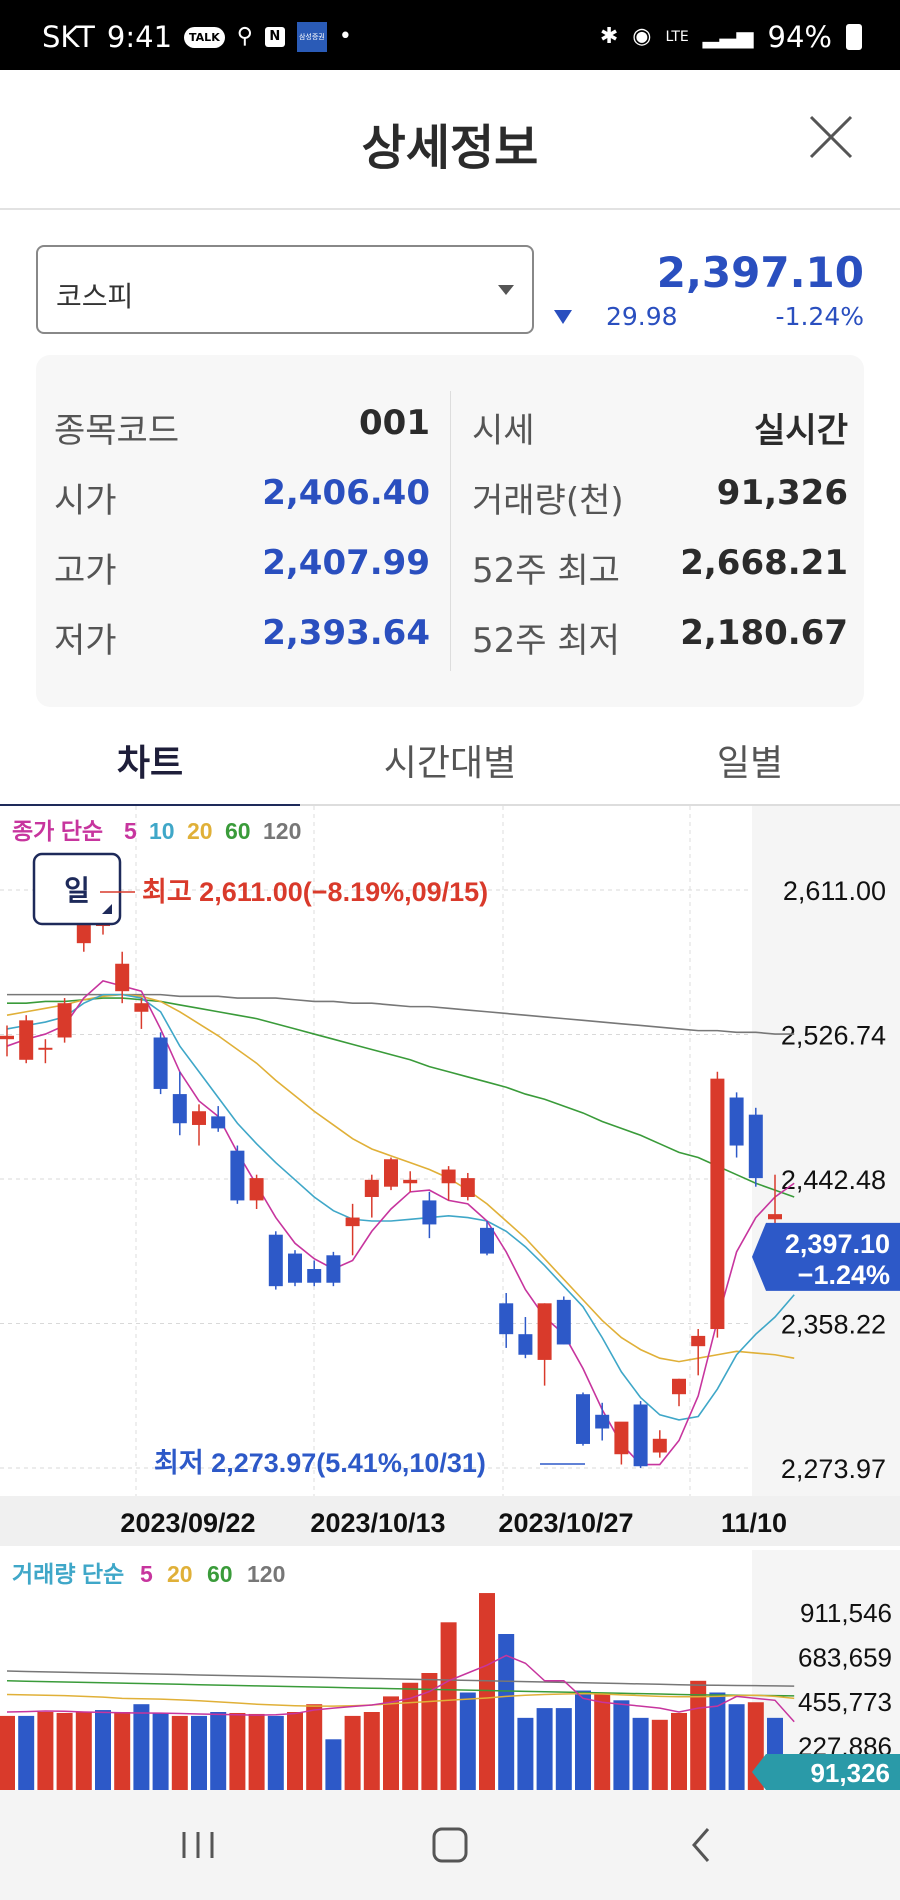 The width and height of the screenshot is (900, 1900). Describe the element at coordinates (701, 1845) in the screenshot. I see `back-icon` at that location.